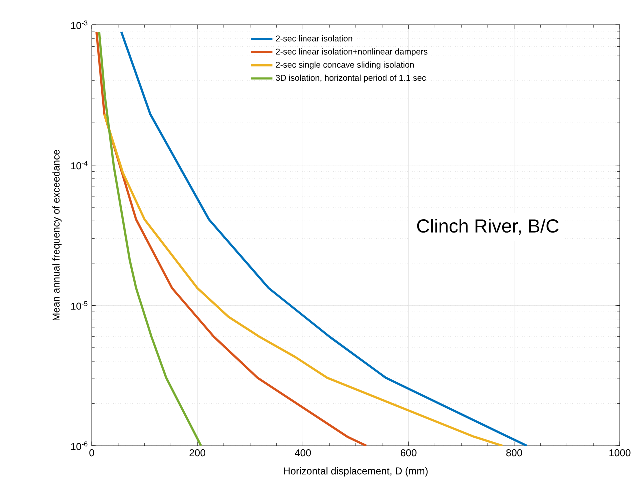 Image resolution: width=641 pixels, height=503 pixels. Describe the element at coordinates (79, 446) in the screenshot. I see `y-tick-label: 10$^{-6}$` at that location.